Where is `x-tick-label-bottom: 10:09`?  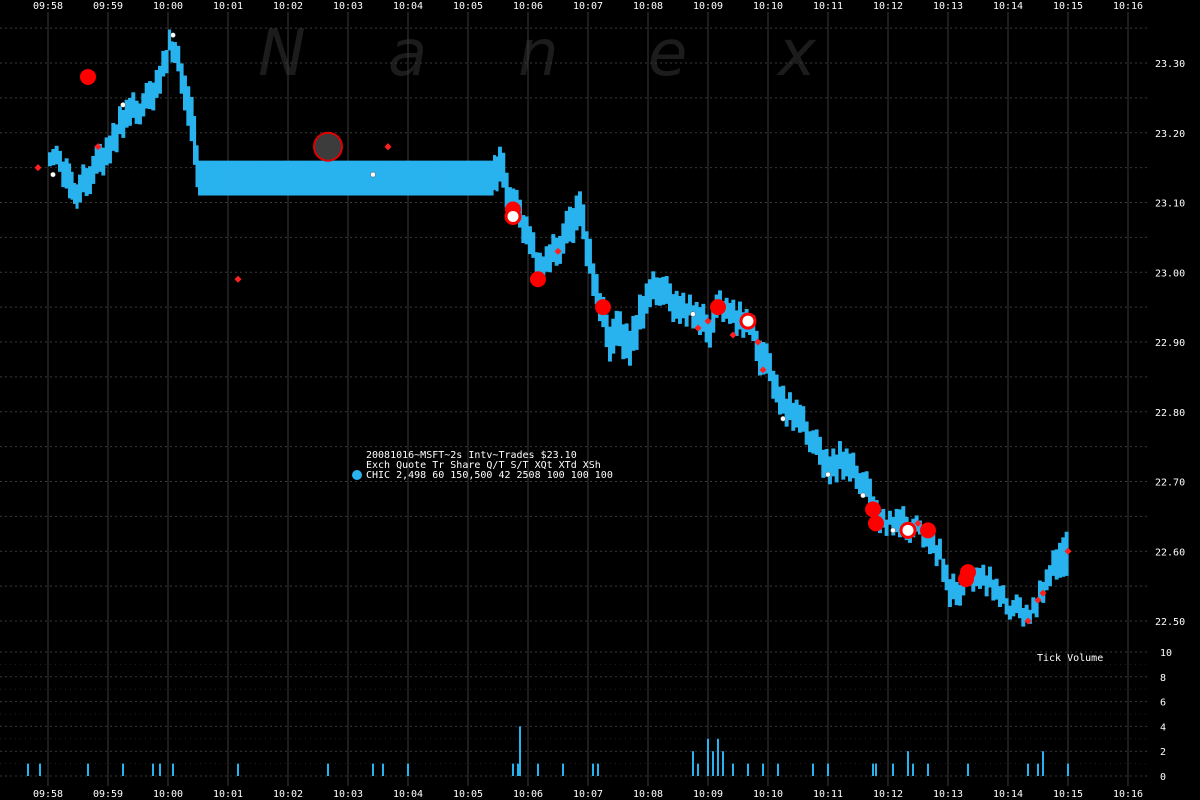 x-tick-label-bottom: 10:09 is located at coordinates (708, 794).